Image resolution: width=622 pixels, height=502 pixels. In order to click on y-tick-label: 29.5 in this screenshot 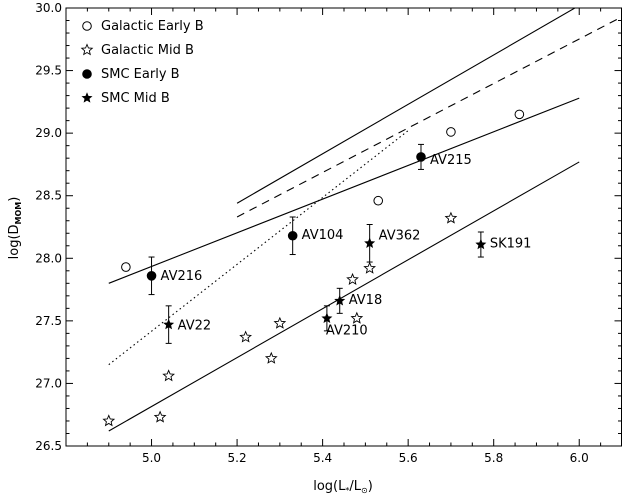, I will do `click(48, 71)`.